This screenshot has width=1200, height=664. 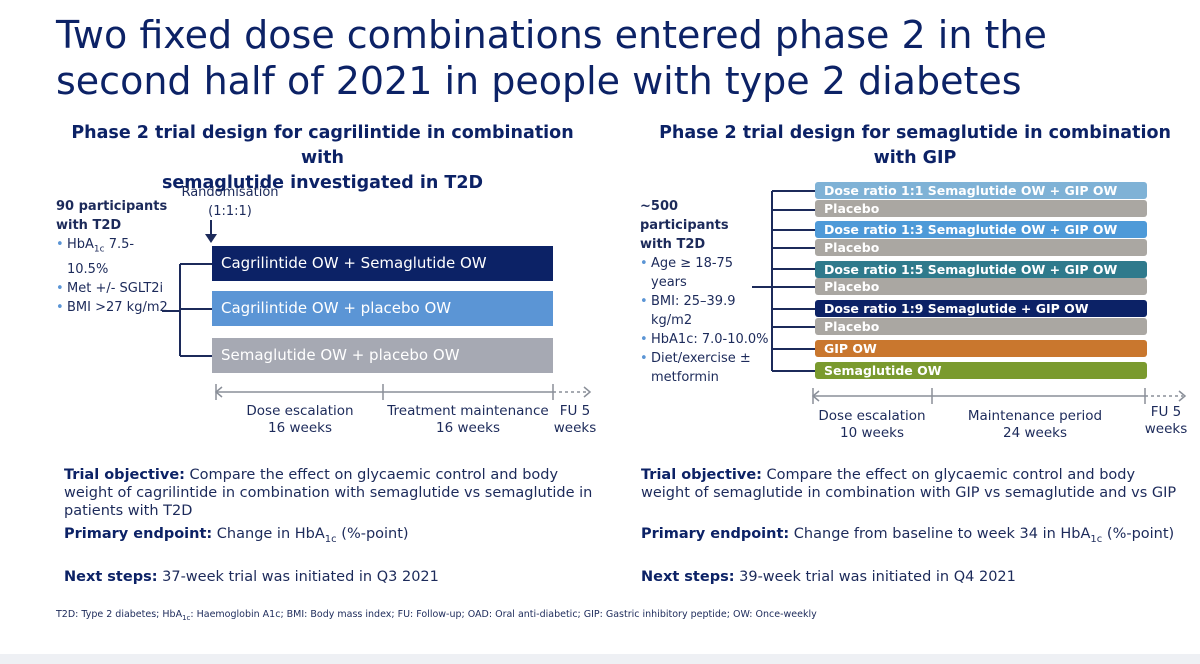 I want to click on right-next-label: Next steps:, so click(x=688, y=577).